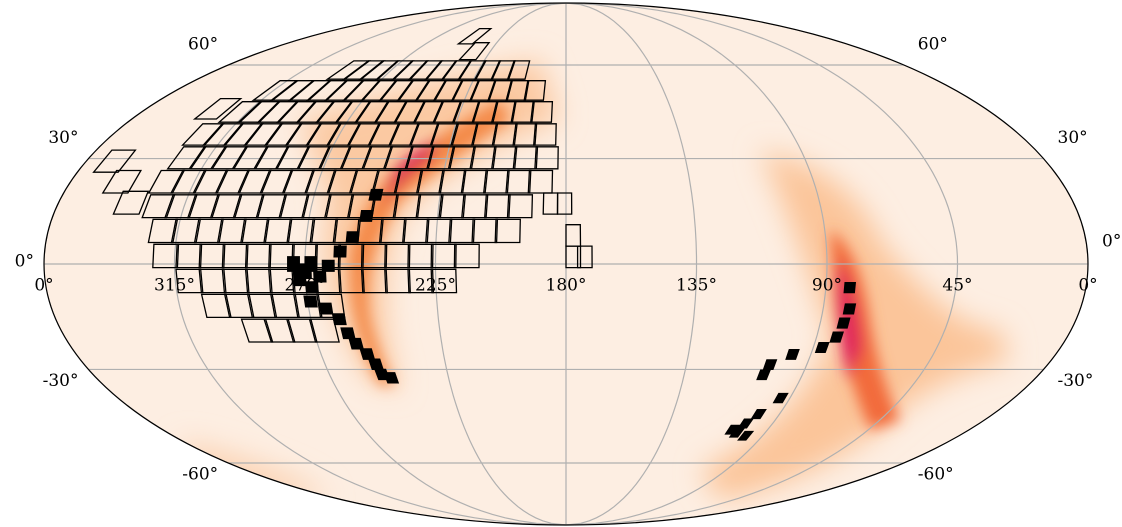  What do you see at coordinates (933, 45) in the screenshot?
I see `lat-tick-label-right: 60°` at bounding box center [933, 45].